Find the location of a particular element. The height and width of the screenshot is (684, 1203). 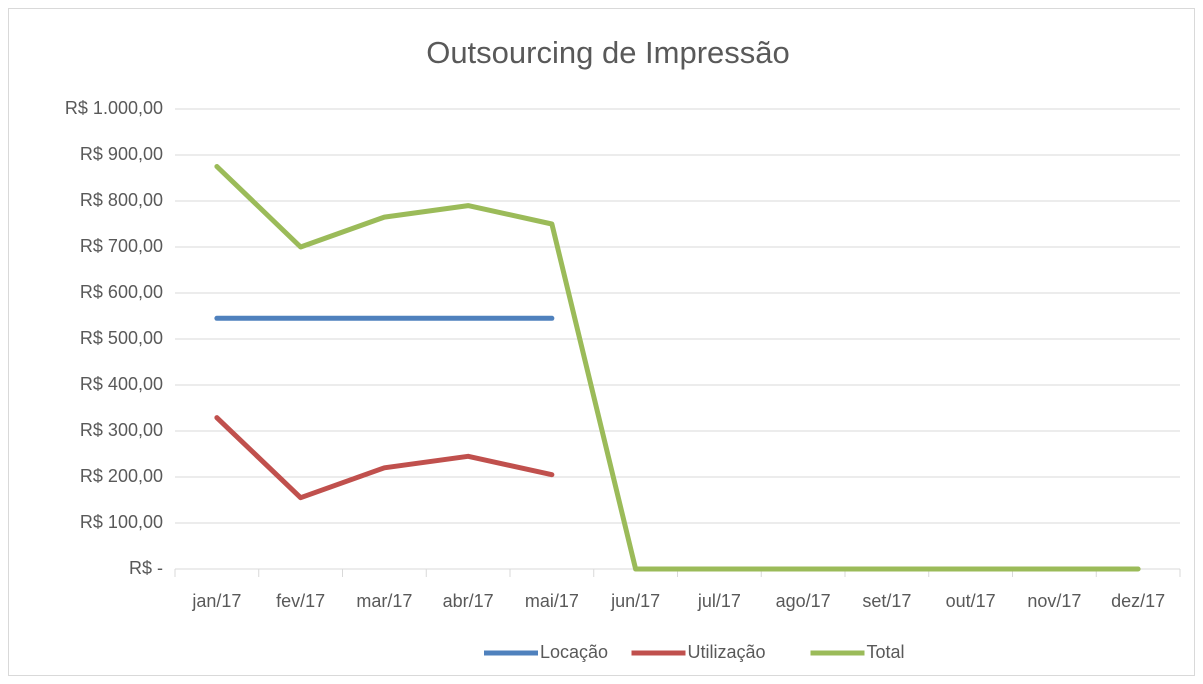

chart-title: Outsourcing de Impressão is located at coordinates (608, 52).